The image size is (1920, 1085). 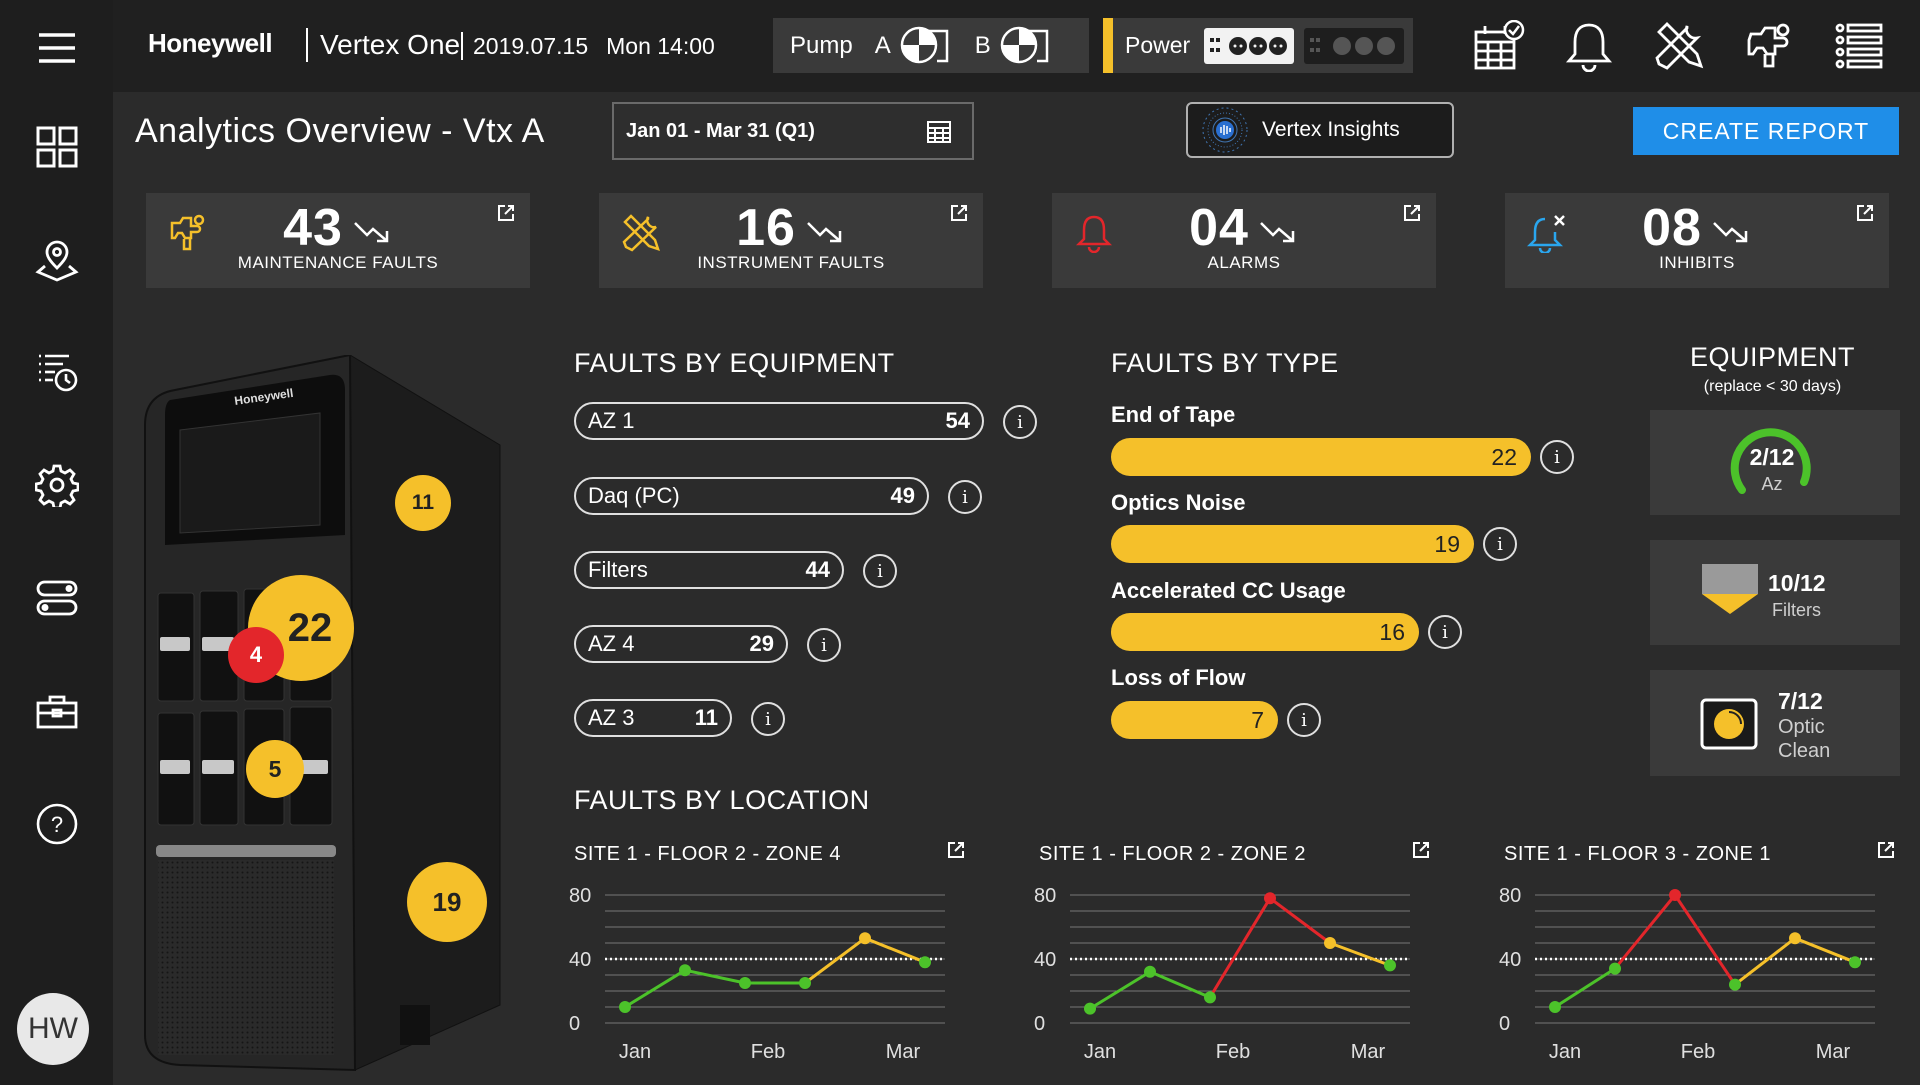 What do you see at coordinates (383, 45) in the screenshot?
I see `product-name: Vertex One` at bounding box center [383, 45].